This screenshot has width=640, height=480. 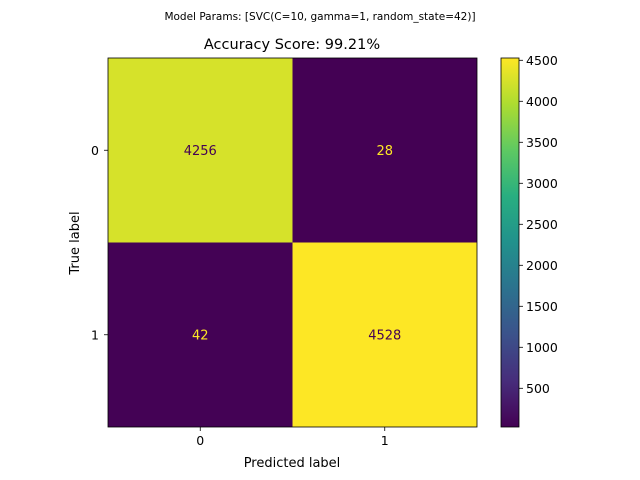 What do you see at coordinates (542, 101) in the screenshot?
I see `colorbar-tick-label: 4000` at bounding box center [542, 101].